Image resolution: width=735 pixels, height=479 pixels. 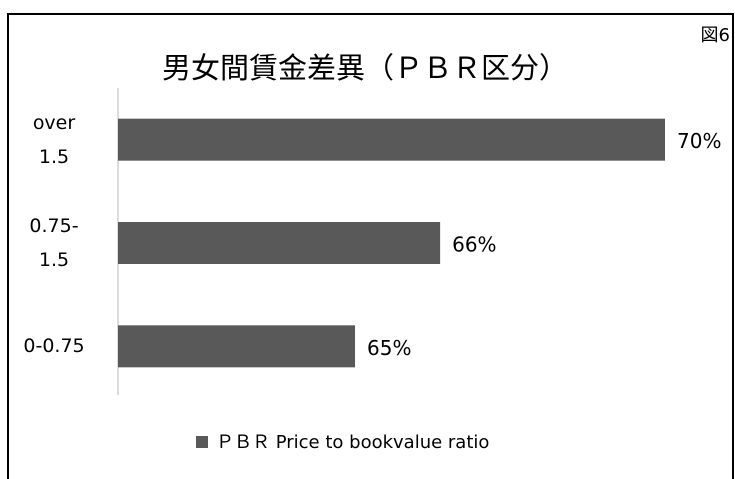 I want to click on legend-swatch, so click(x=202, y=442).